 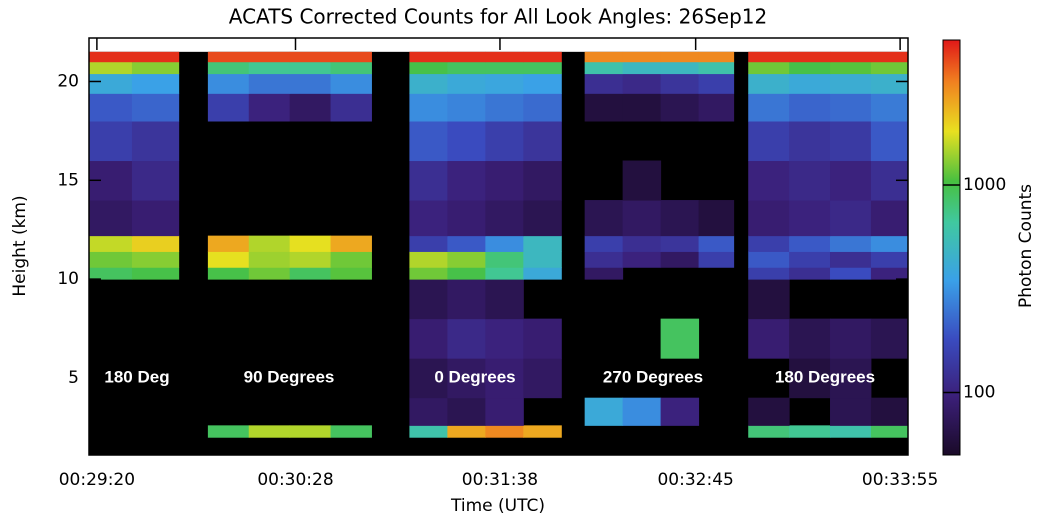 I want to click on annotation: 270 Degrees, so click(x=653, y=376).